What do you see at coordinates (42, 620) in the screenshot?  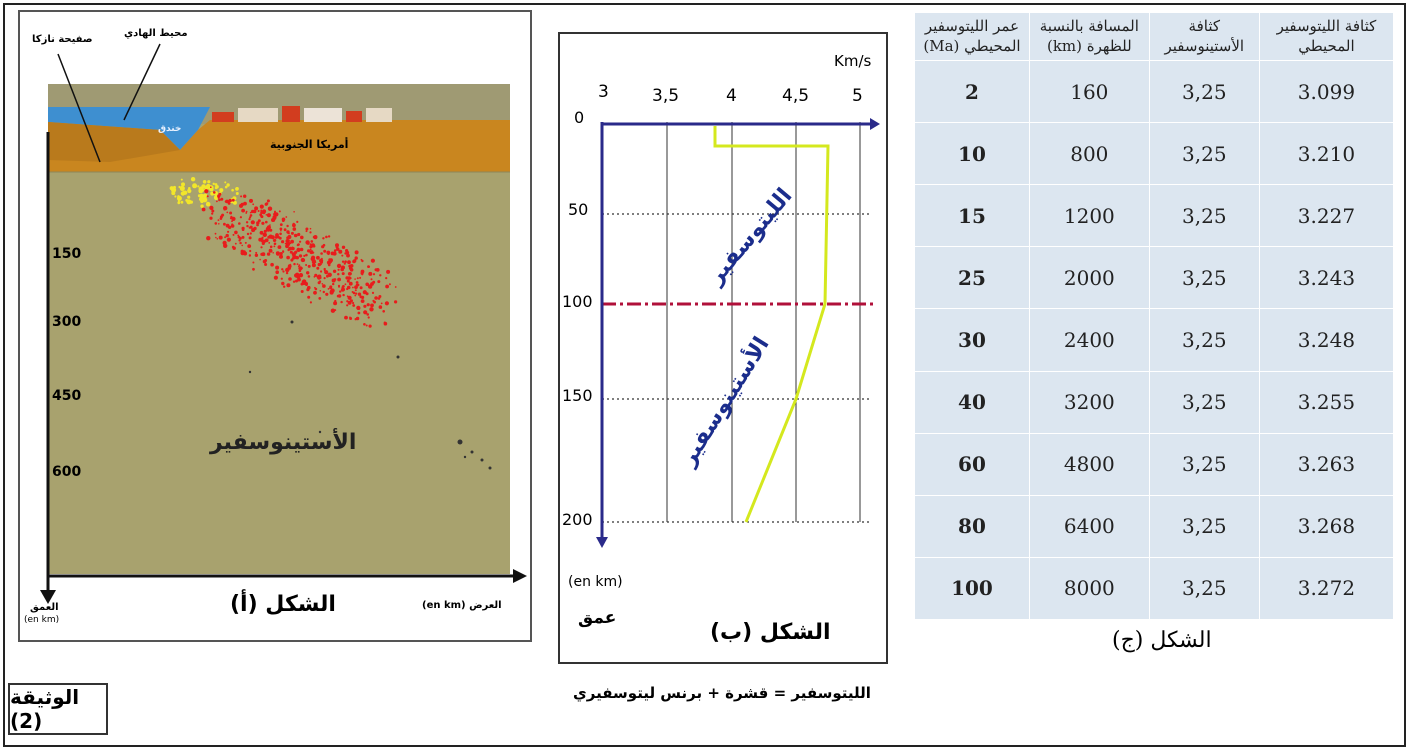 I see `depth-axis-unit: (en km)` at bounding box center [42, 620].